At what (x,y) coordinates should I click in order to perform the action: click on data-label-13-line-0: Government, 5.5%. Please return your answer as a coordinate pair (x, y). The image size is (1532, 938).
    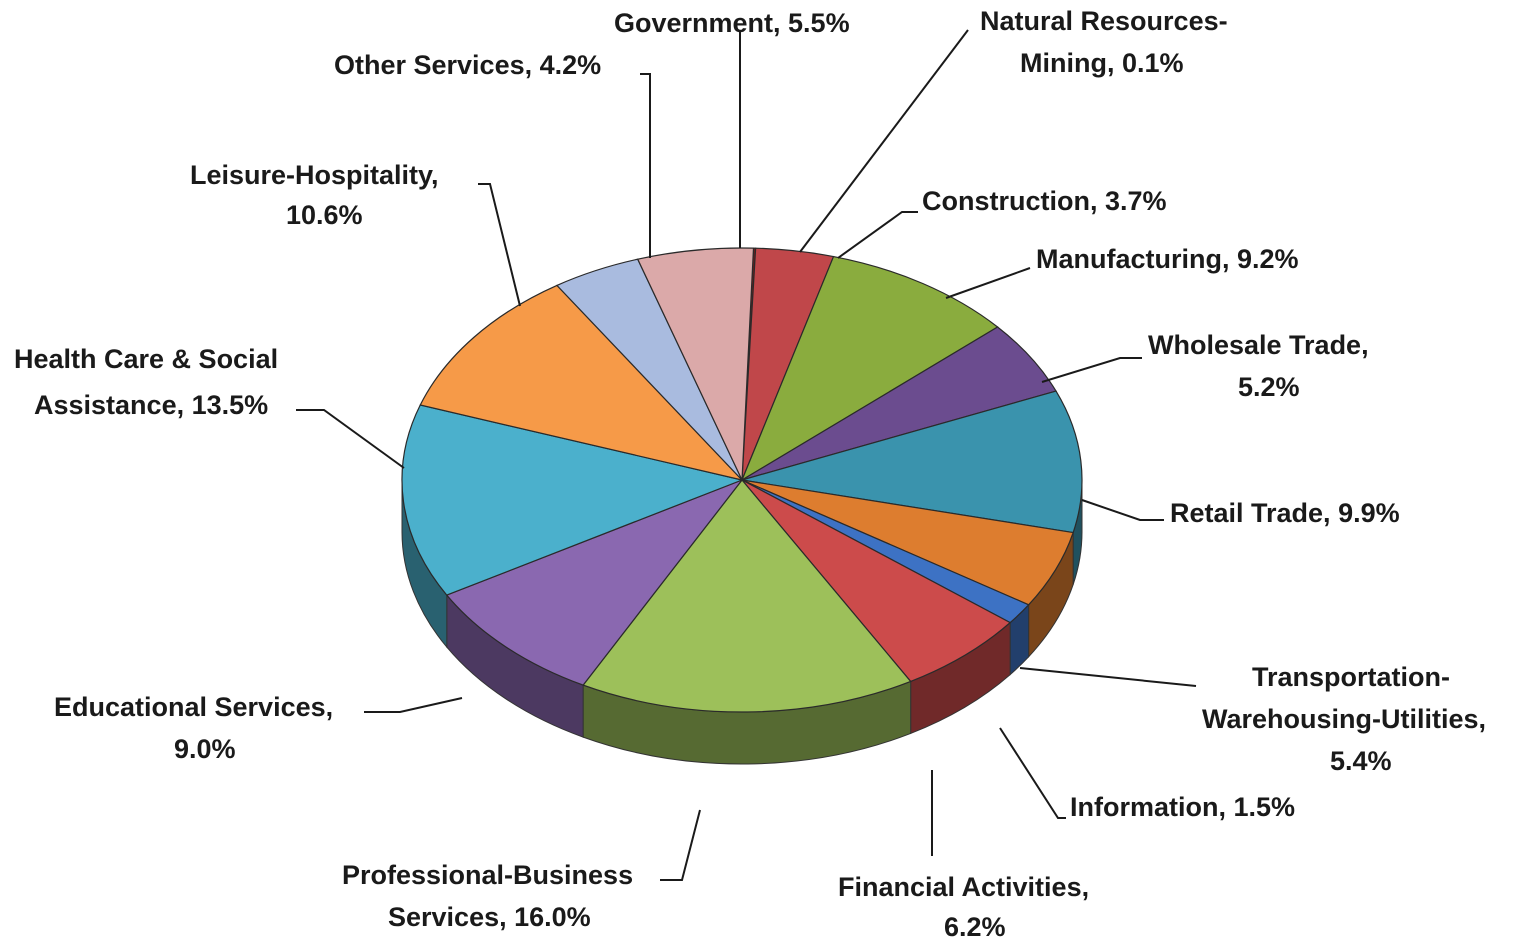
    Looking at the image, I should click on (732, 23).